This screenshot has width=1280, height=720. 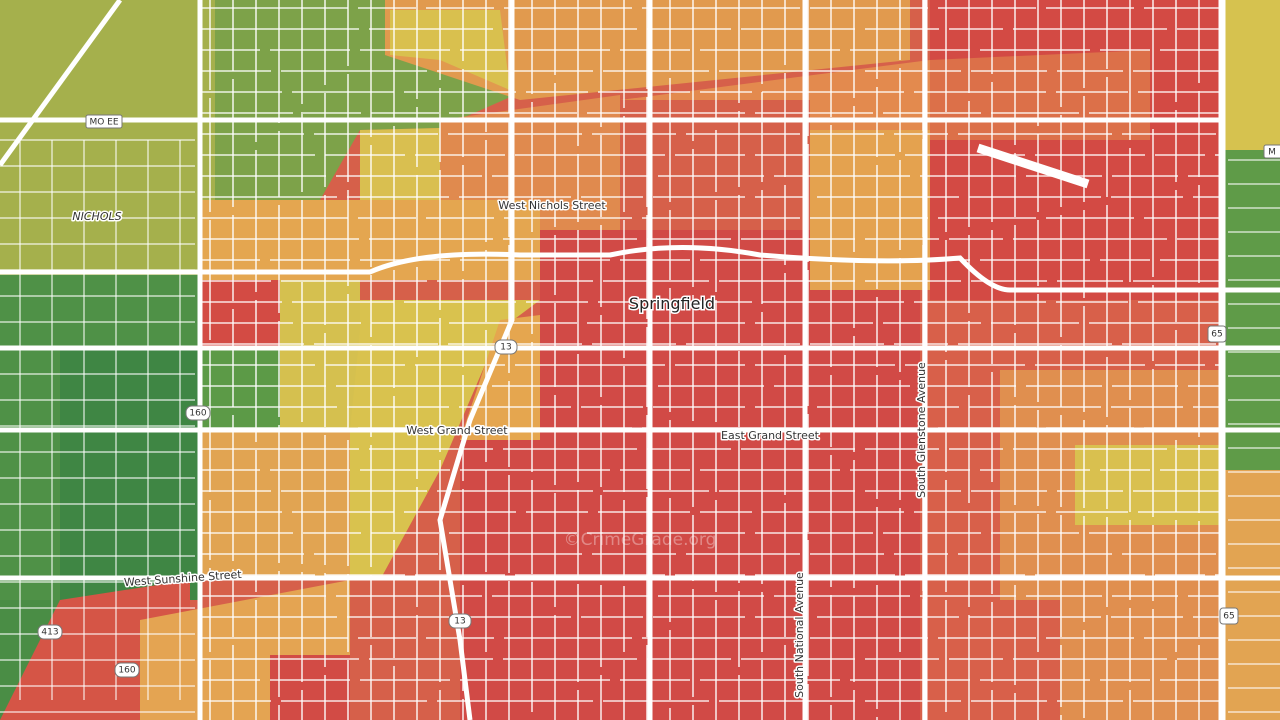 What do you see at coordinates (1033, 166) in the screenshot?
I see `runway` at bounding box center [1033, 166].